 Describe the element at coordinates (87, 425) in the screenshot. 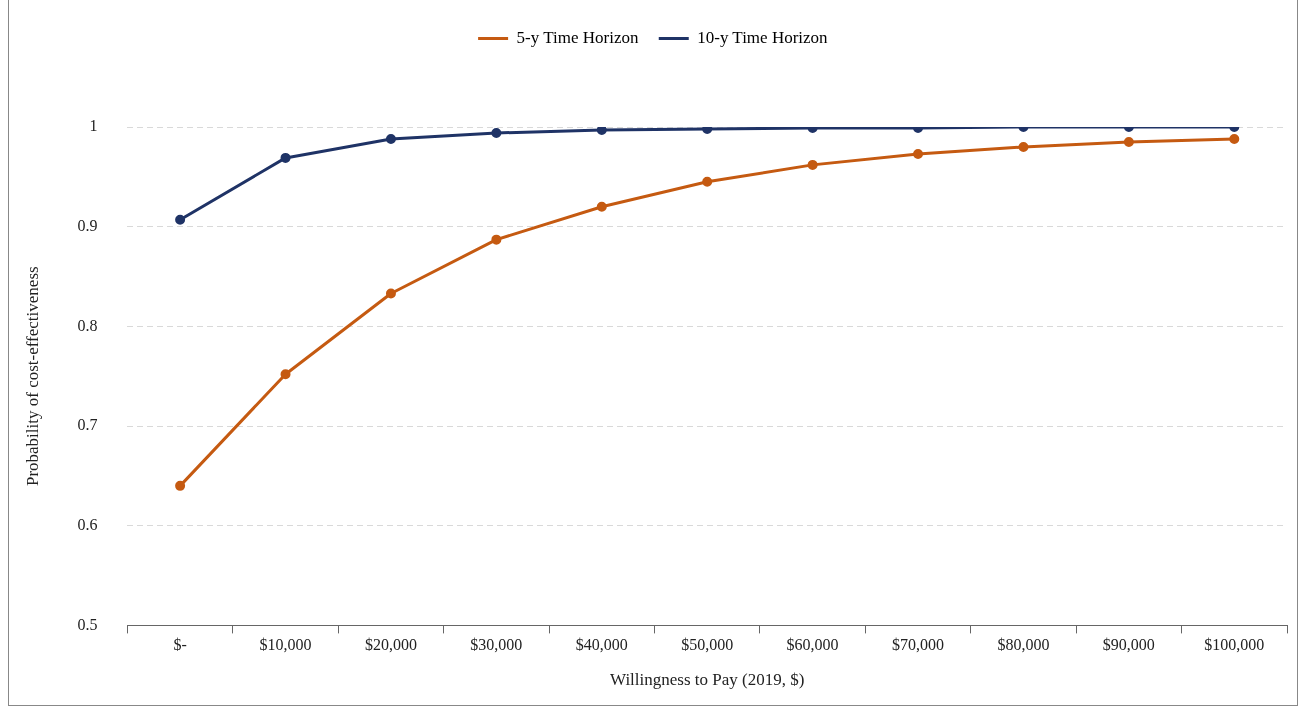

I see `y-tick-label: 0.7` at that location.